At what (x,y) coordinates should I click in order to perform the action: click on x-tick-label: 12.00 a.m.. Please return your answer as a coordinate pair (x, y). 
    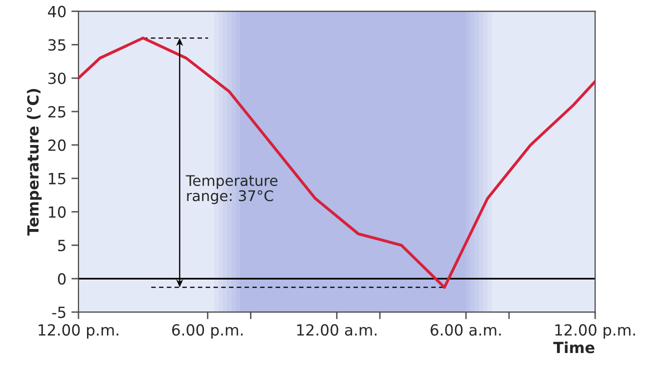
    Looking at the image, I should click on (336, 330).